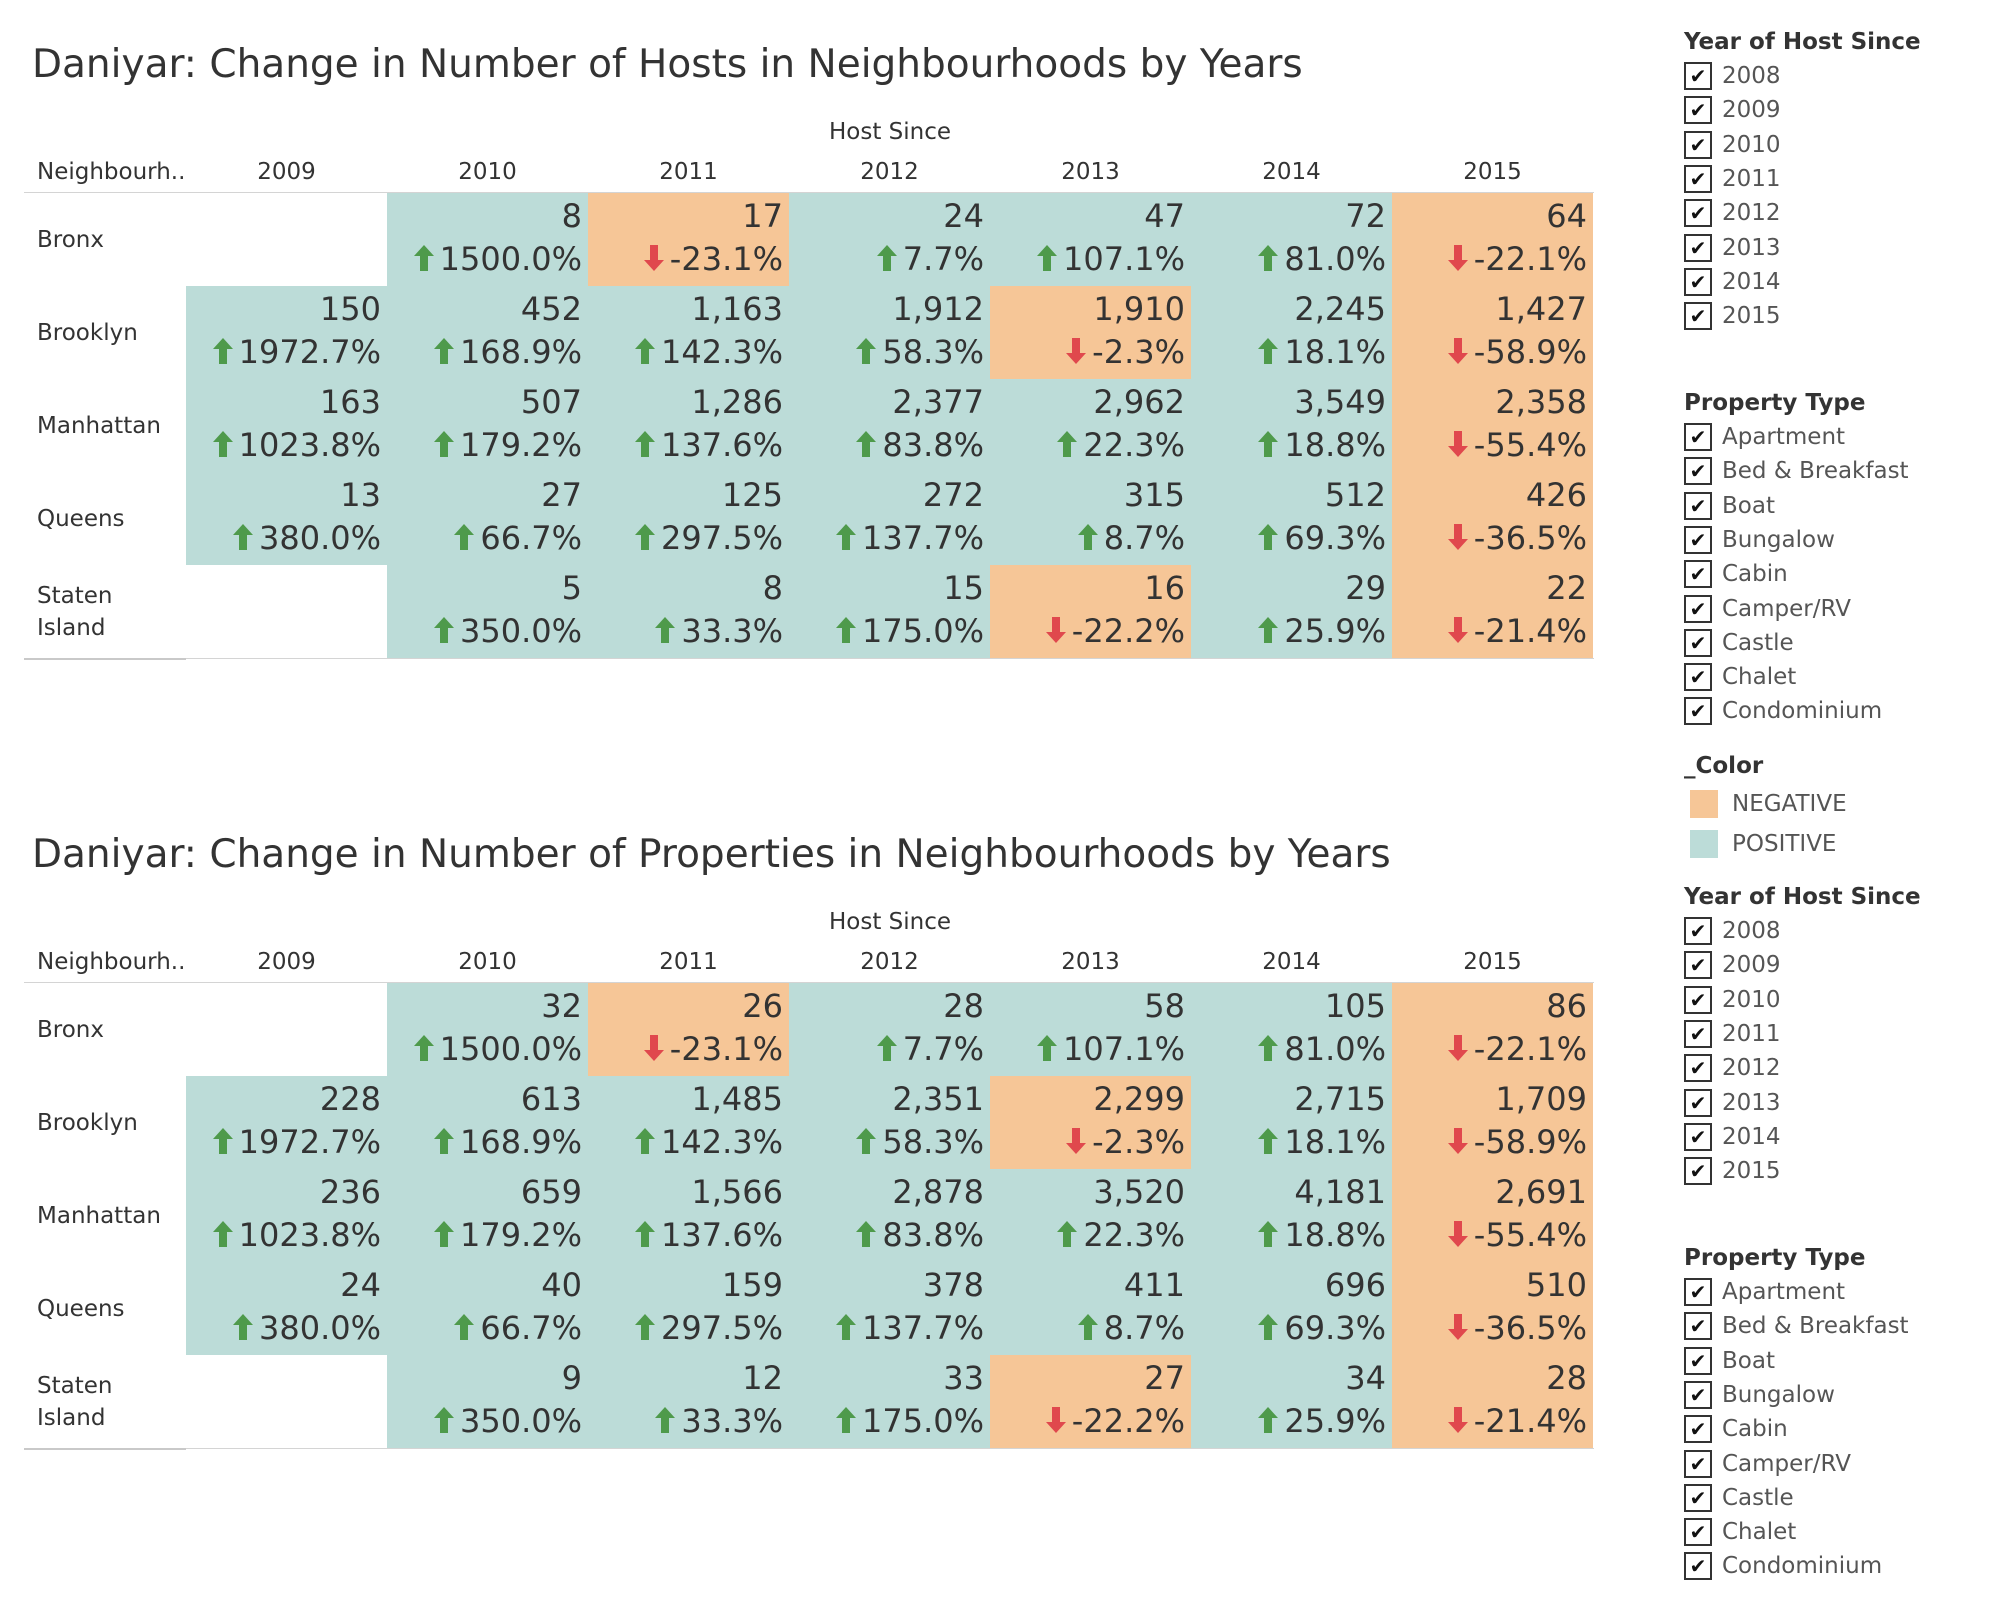 Image resolution: width=2000 pixels, height=1600 pixels. Describe the element at coordinates (1090, 518) in the screenshot. I see `table-cell: 315 8.7%` at that location.